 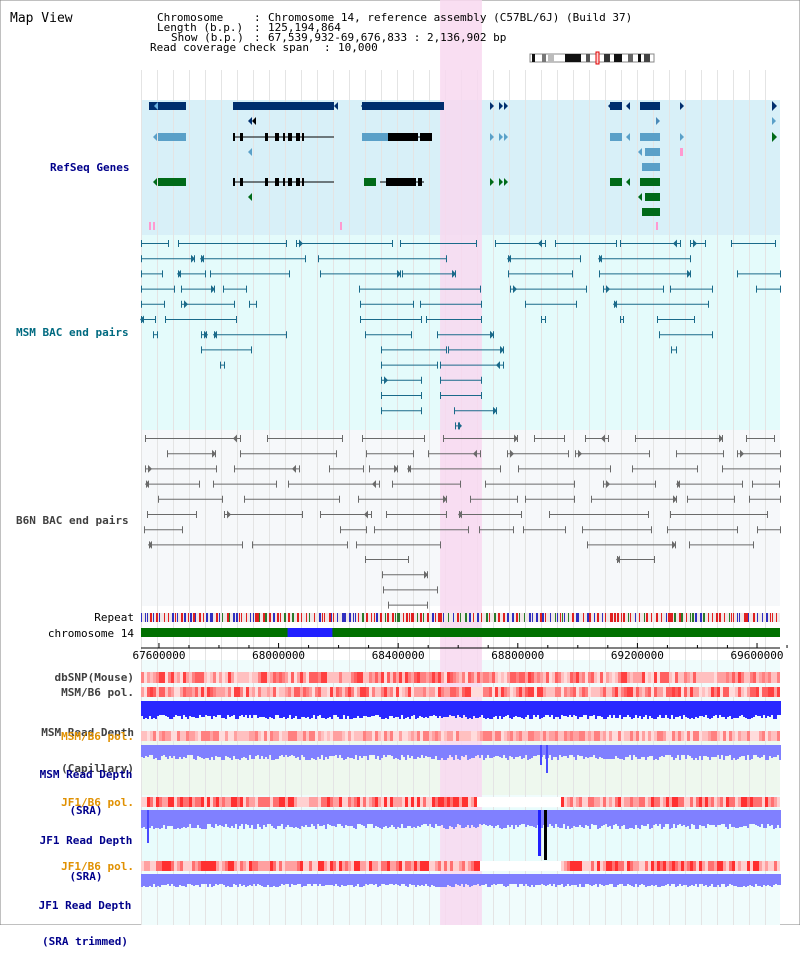 I want to click on track-label-repeat: Repeat, so click(x=114, y=617).